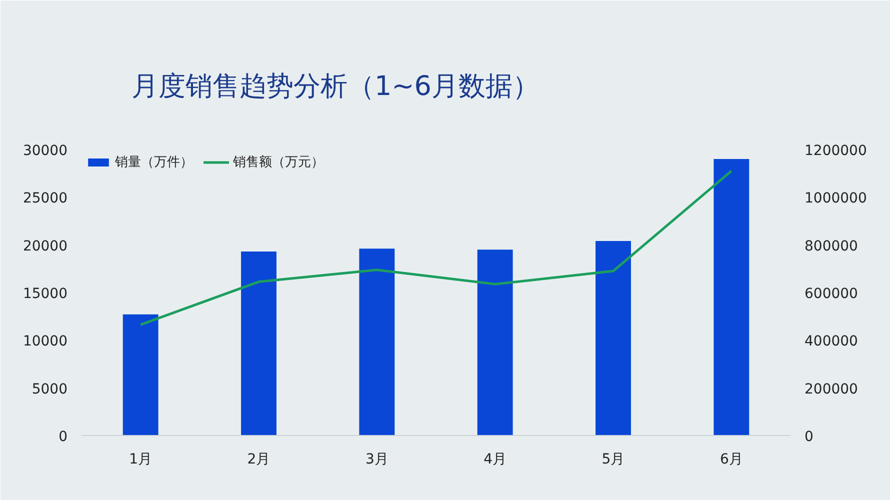  I want to click on x-tick-label: 4月, so click(495, 460).